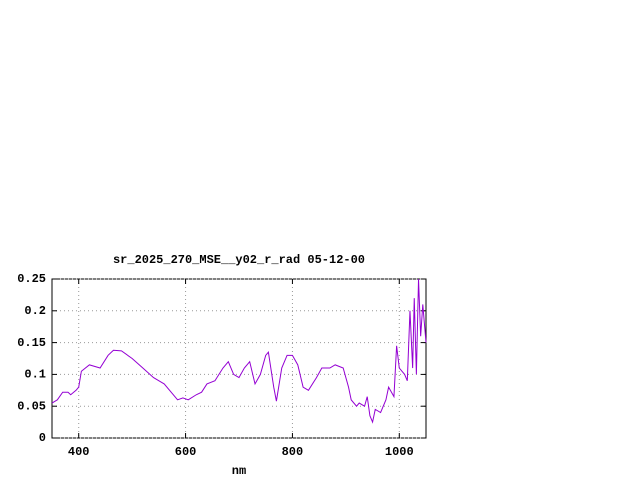 This screenshot has width=640, height=485. I want to click on x-tick-label: 1000, so click(399, 452).